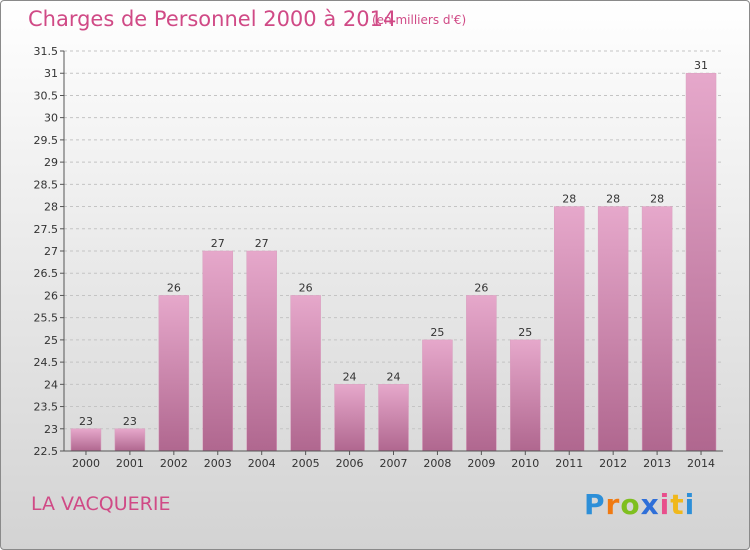 Image resolution: width=750 pixels, height=550 pixels. What do you see at coordinates (701, 463) in the screenshot?
I see `x-tick-label-2014: 2014` at bounding box center [701, 463].